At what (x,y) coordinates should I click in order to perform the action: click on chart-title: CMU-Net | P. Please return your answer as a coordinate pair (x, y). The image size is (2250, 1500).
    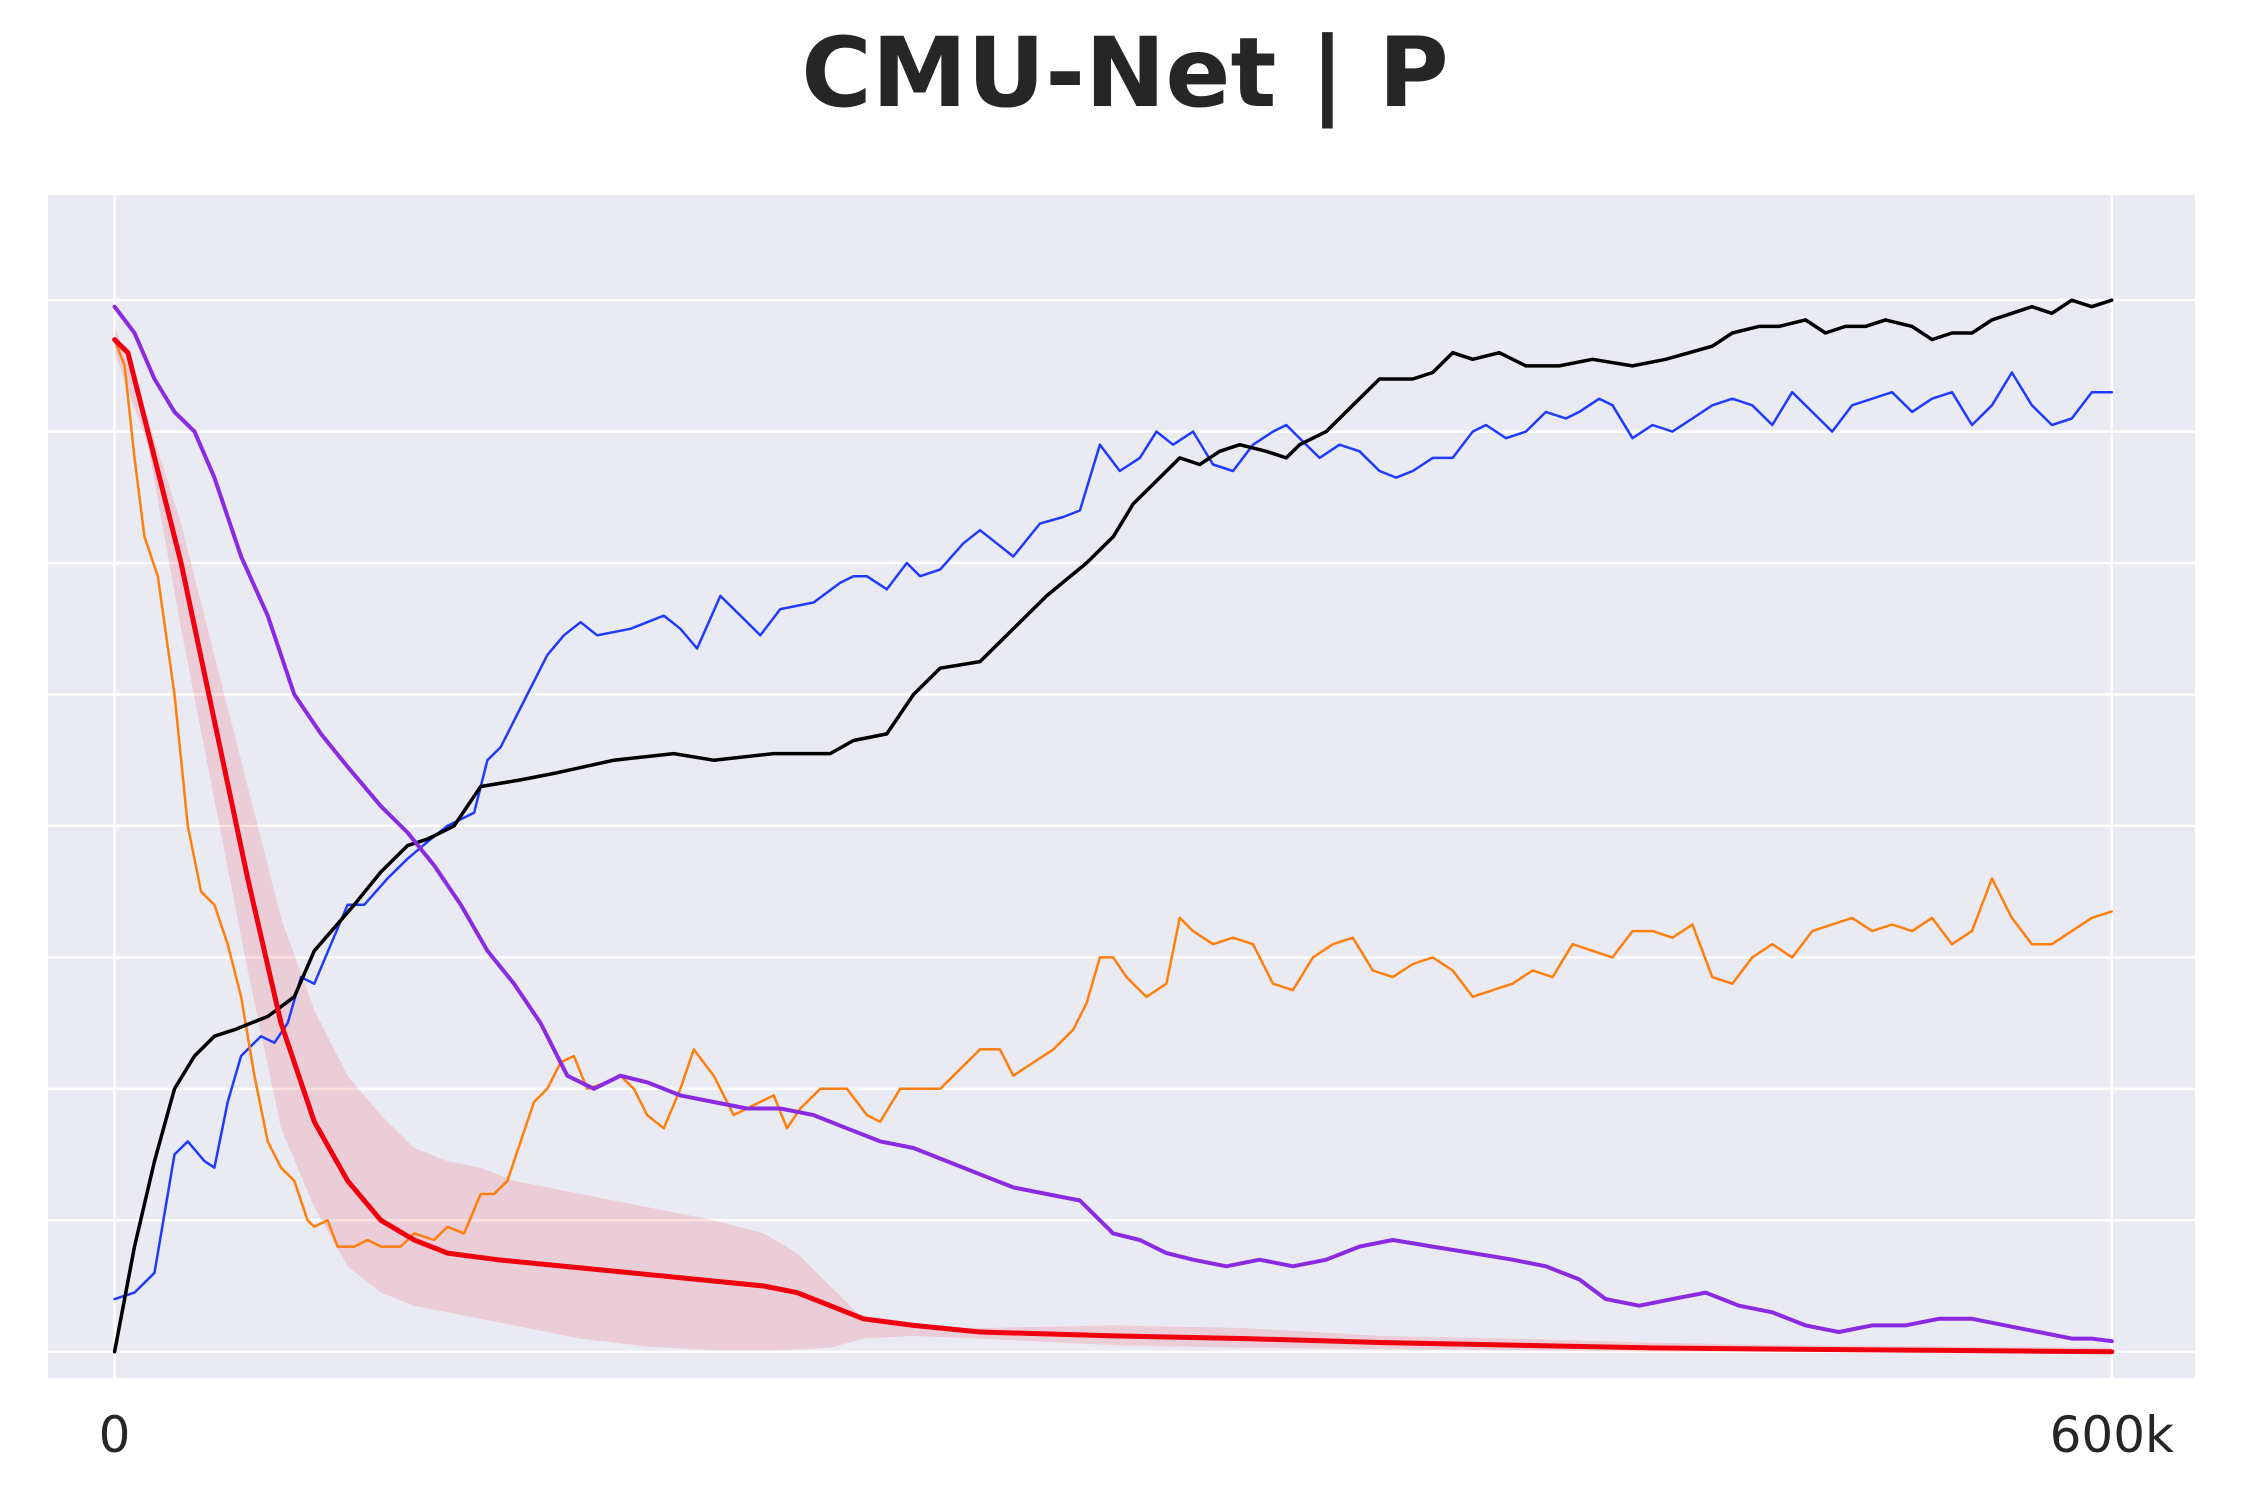
    Looking at the image, I should click on (1125, 73).